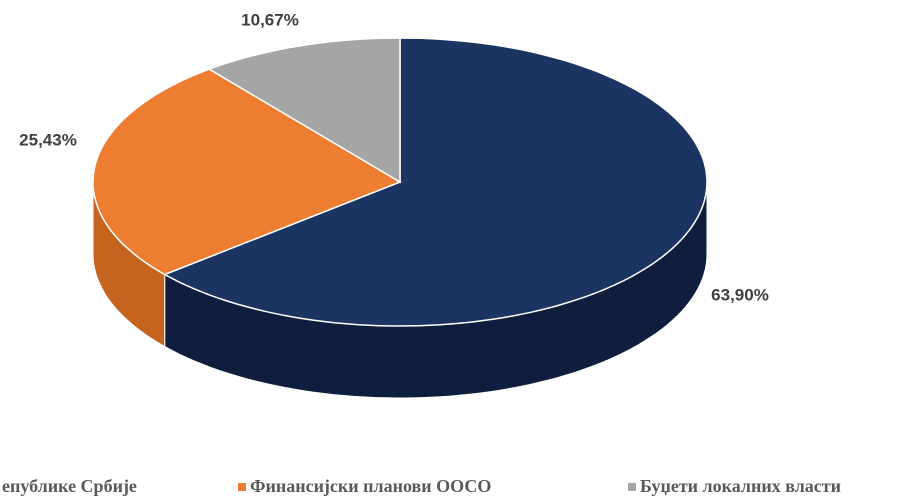 Image resolution: width=912 pixels, height=496 pixels. What do you see at coordinates (69, 486) in the screenshot?
I see `legend-label: епублике Србије` at bounding box center [69, 486].